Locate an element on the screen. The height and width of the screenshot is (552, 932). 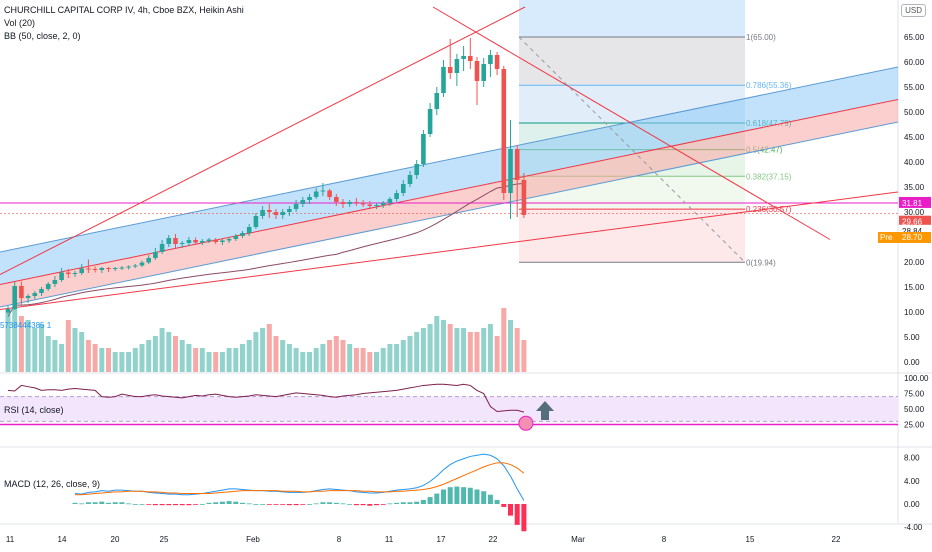
fib-level-label: 0.786(55.36) is located at coordinates (769, 85).